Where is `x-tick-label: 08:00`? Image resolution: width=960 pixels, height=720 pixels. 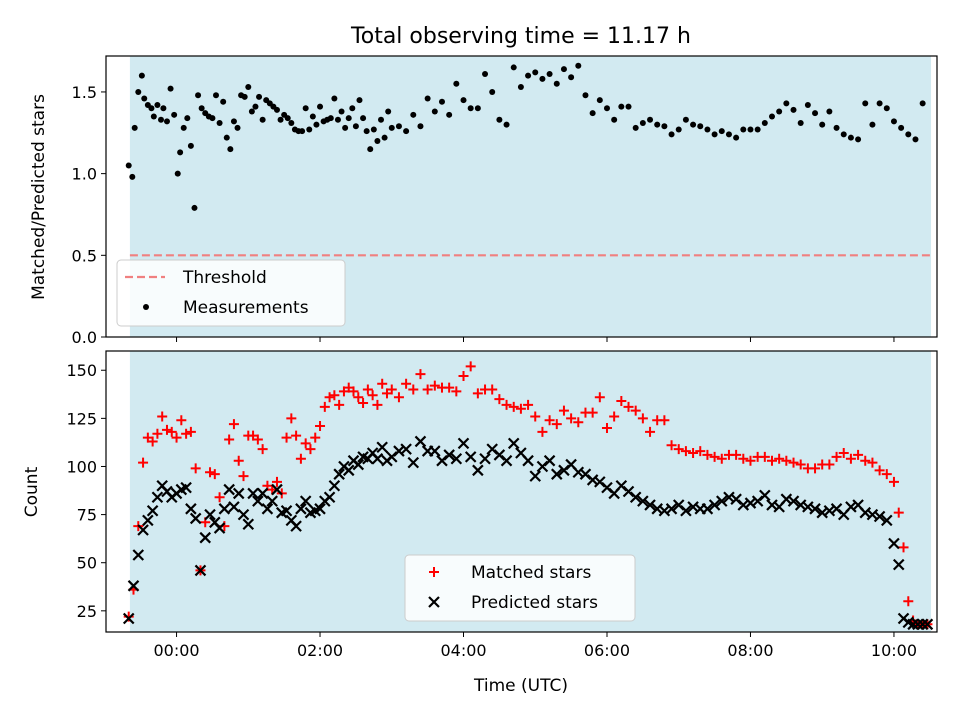
x-tick-label: 08:00 is located at coordinates (750, 650).